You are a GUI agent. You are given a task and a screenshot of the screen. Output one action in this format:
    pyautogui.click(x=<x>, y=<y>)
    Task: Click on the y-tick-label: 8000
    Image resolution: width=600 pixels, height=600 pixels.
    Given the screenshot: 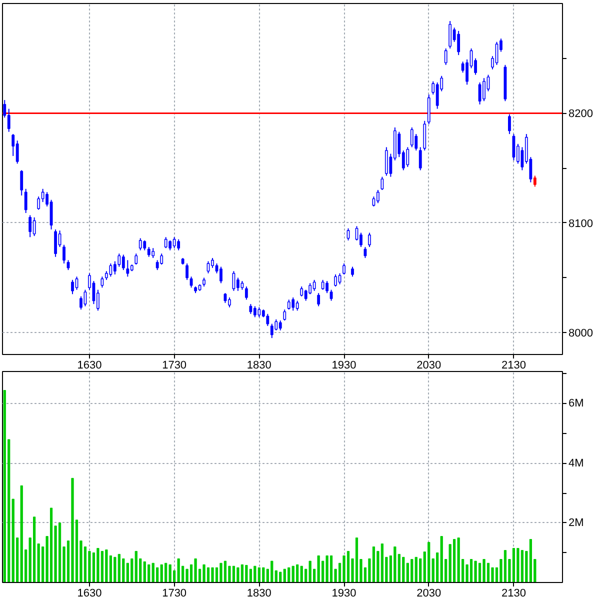 What is the action you would take?
    pyautogui.click(x=580, y=334)
    